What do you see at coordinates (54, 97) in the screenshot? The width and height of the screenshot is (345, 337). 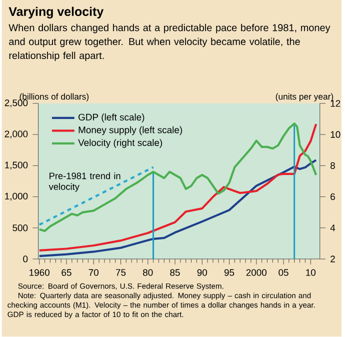 I see `y-axis-title: (billions of dollars)` at bounding box center [54, 97].